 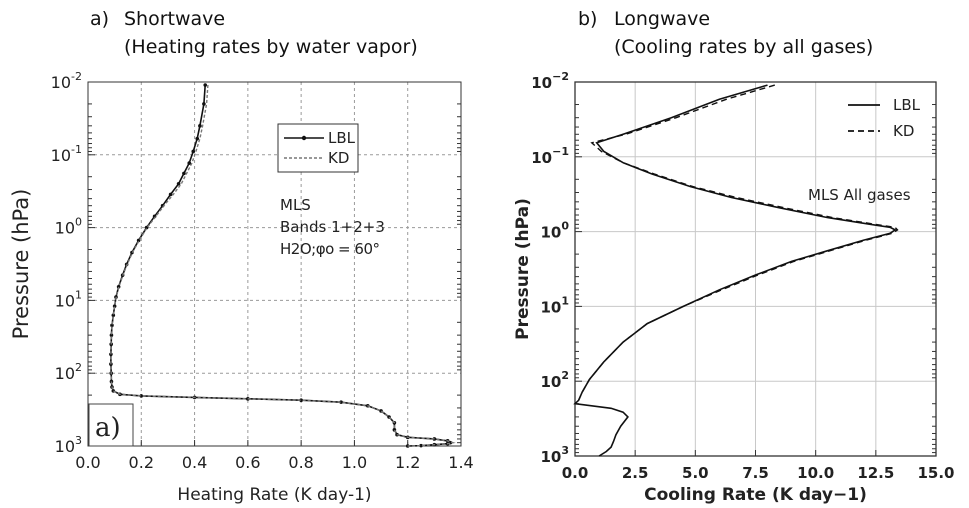 I want to click on panel-a-letter: a), so click(x=99, y=19).